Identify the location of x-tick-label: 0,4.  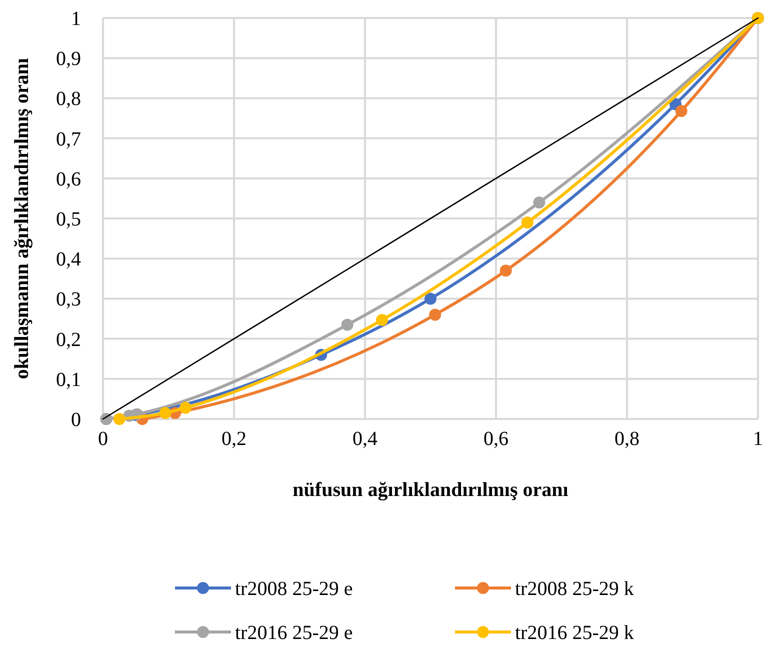
(365, 439).